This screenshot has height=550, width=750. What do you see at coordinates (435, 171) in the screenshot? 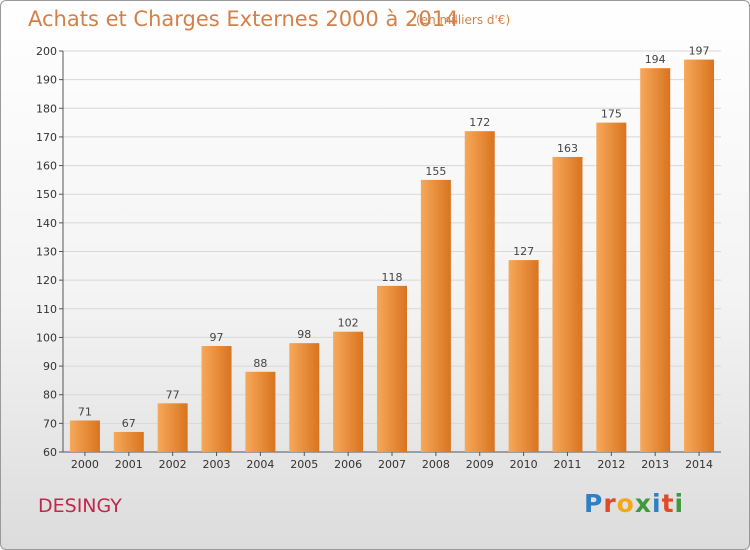
I see `data-label: 155` at bounding box center [435, 171].